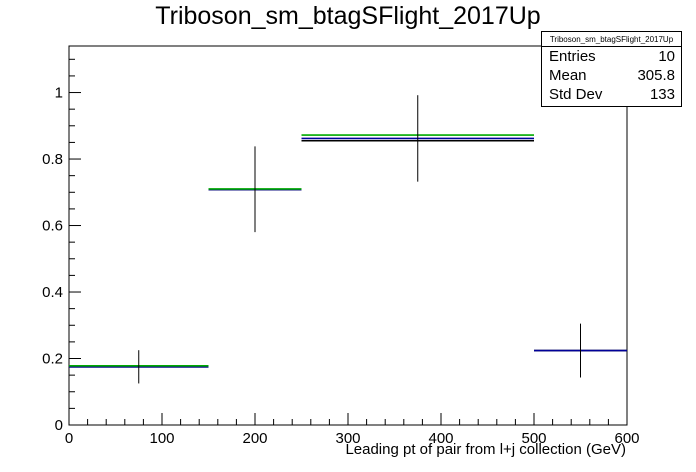  What do you see at coordinates (59, 93) in the screenshot?
I see `y-tick-label: 1` at bounding box center [59, 93].